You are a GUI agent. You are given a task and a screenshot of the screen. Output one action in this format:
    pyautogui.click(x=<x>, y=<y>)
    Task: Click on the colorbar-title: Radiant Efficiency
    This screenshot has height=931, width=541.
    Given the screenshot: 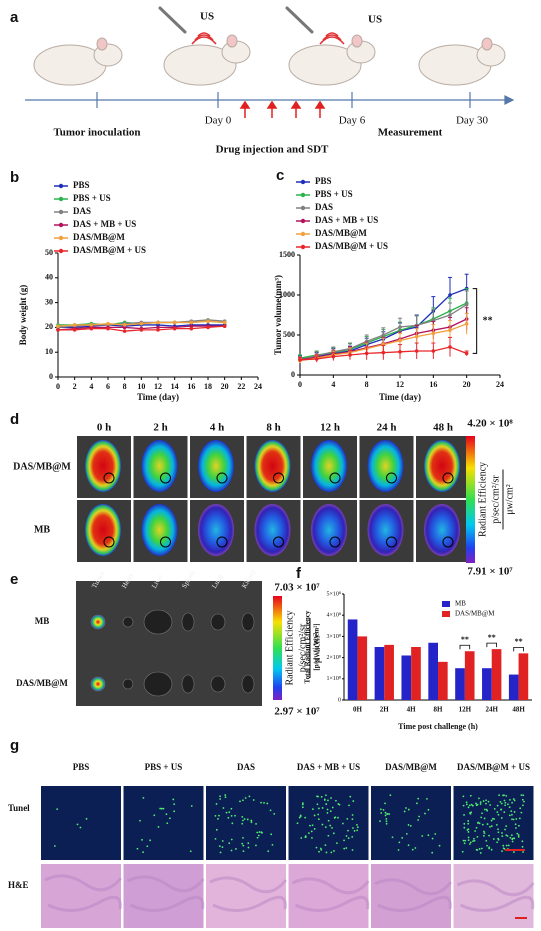 What is the action you would take?
    pyautogui.click(x=482, y=499)
    